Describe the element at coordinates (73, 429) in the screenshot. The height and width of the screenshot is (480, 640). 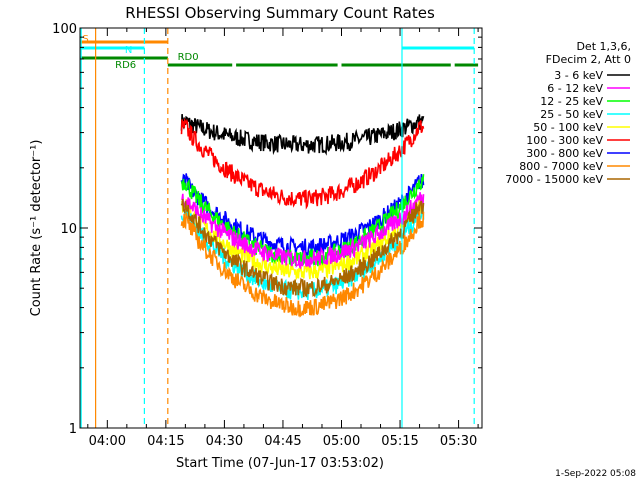
I see `y-tick-label: 1` at that location.